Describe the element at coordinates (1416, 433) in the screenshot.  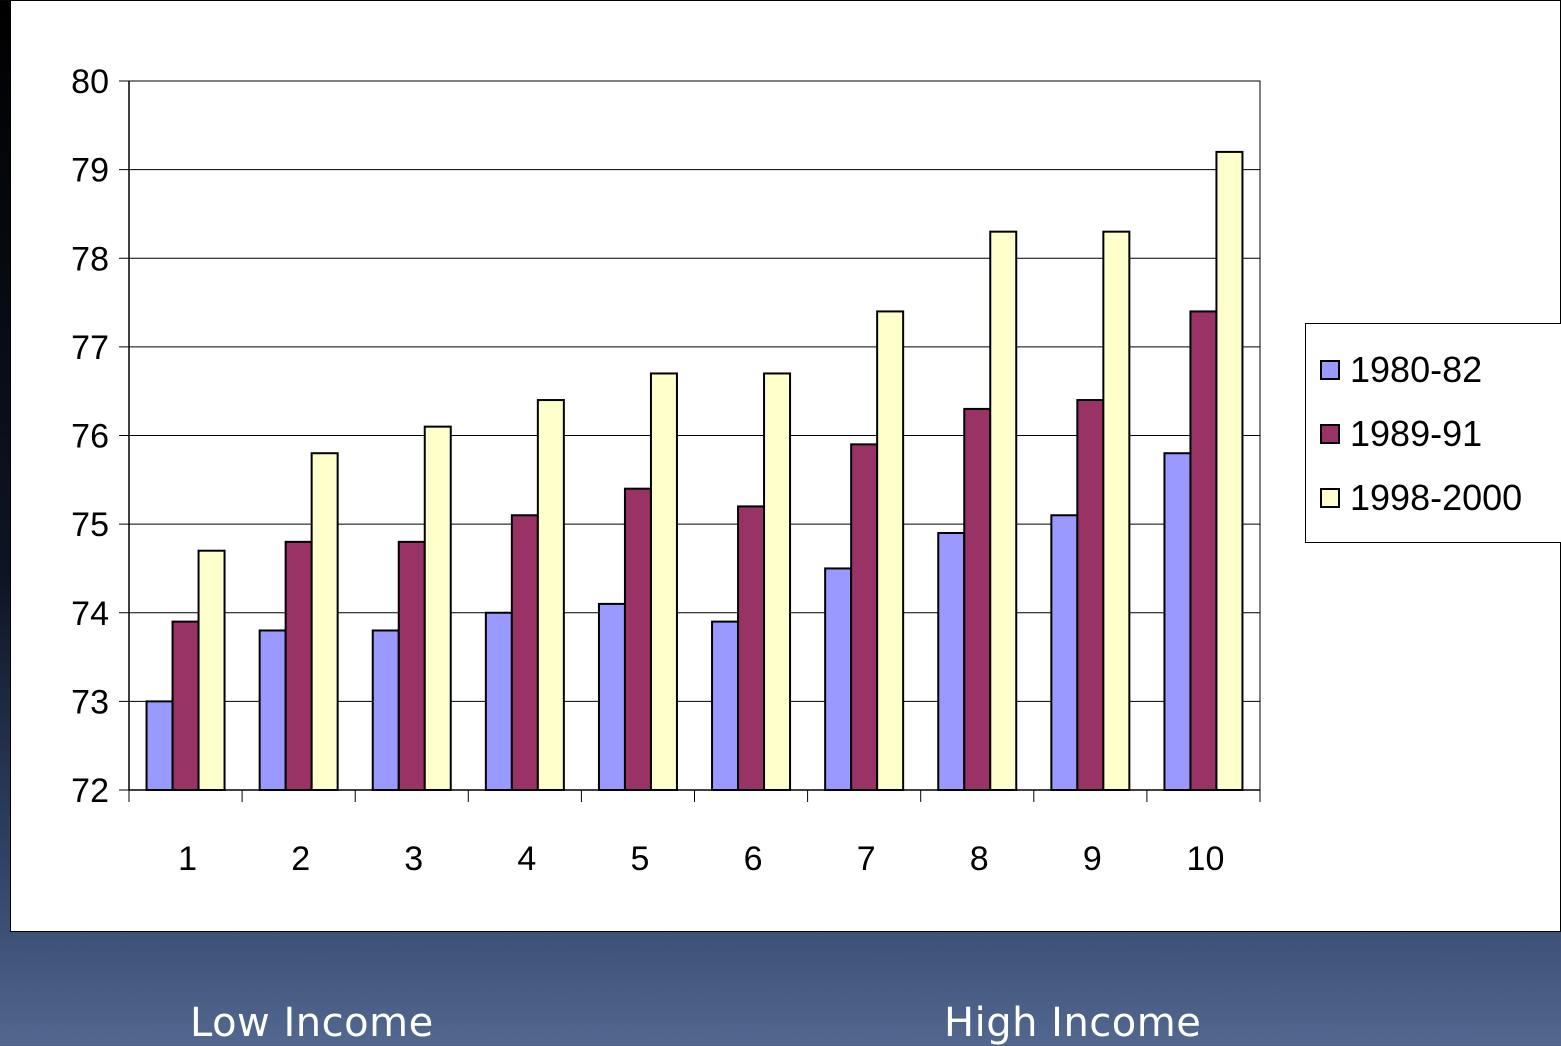
I see `legend-label-series-2: 1989-91` at that location.